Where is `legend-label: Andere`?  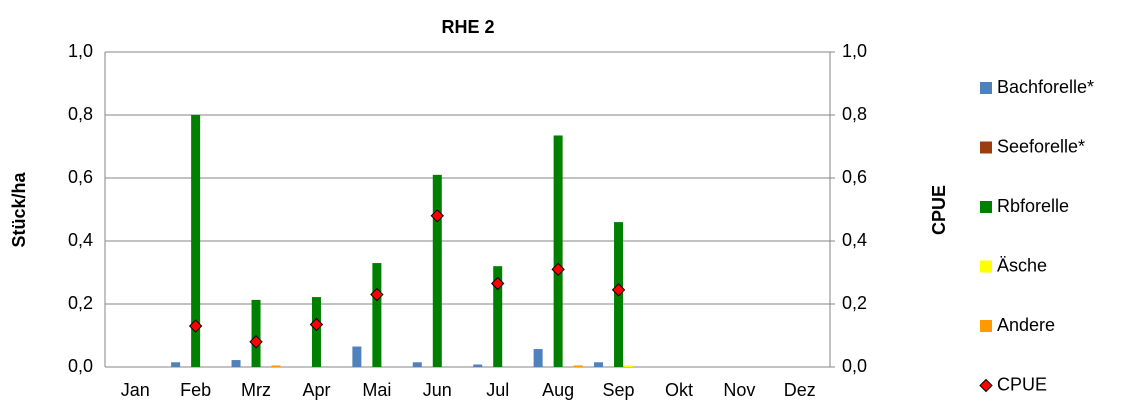 legend-label: Andere is located at coordinates (1026, 325).